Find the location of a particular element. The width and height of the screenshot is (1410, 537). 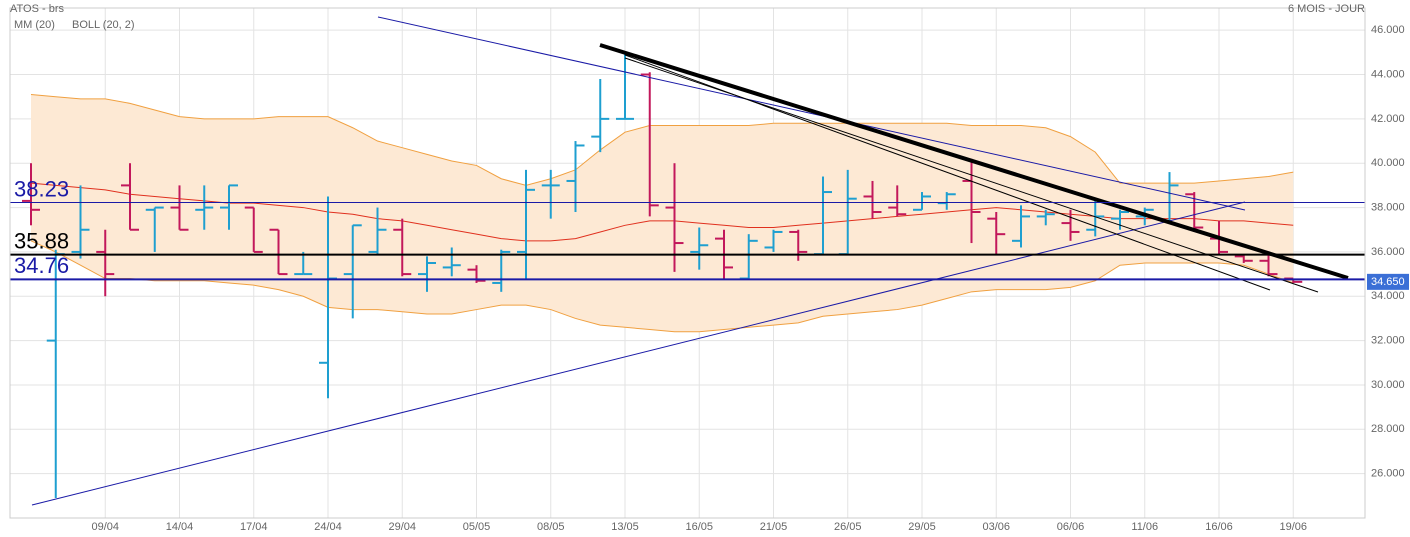

y-tick-label: 32.000 is located at coordinates (1388, 341).